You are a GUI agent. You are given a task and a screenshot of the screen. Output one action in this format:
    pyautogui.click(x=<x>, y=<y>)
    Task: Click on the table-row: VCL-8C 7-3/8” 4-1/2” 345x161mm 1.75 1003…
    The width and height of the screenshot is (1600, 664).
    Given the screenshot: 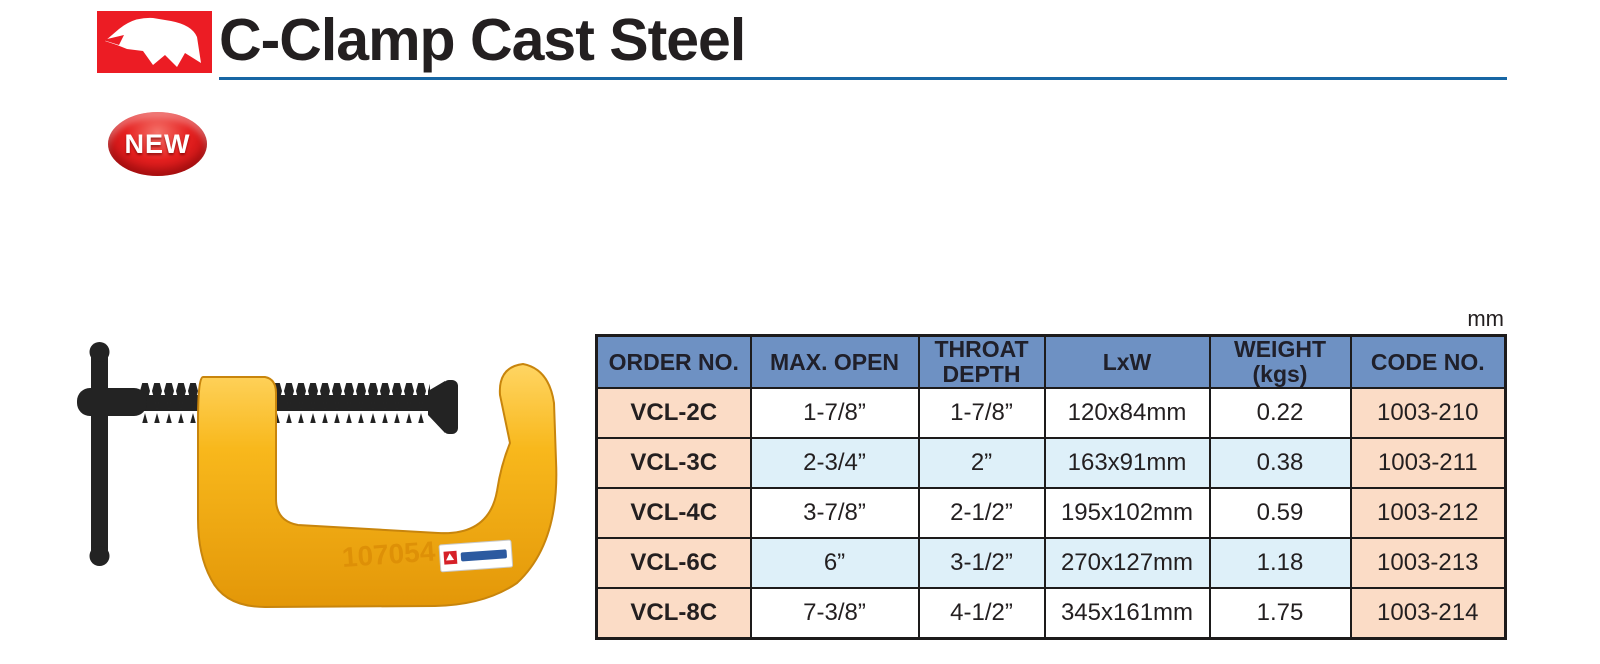 What is the action you would take?
    pyautogui.click(x=1051, y=613)
    